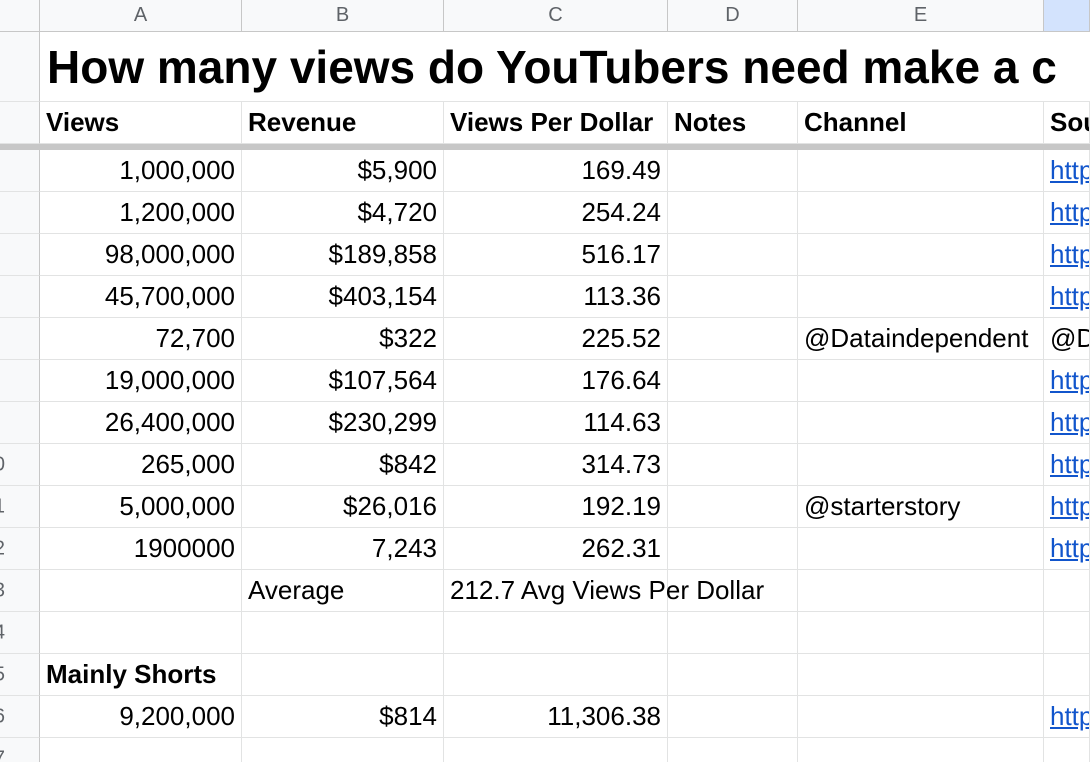 Image resolution: width=1090 pixels, height=762 pixels. I want to click on cell-source-link: @D, so click(1067, 339).